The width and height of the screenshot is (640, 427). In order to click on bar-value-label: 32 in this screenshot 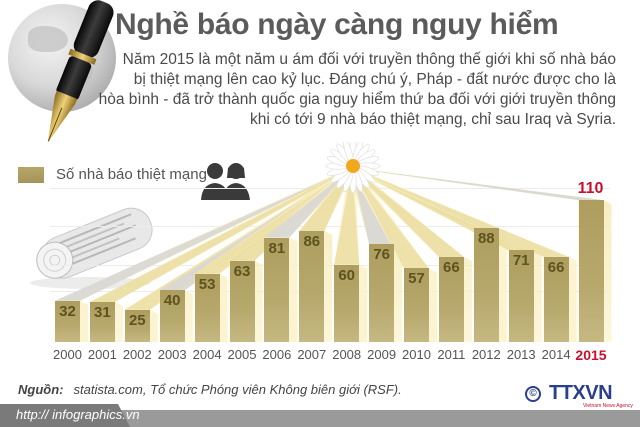, I will do `click(67, 311)`.